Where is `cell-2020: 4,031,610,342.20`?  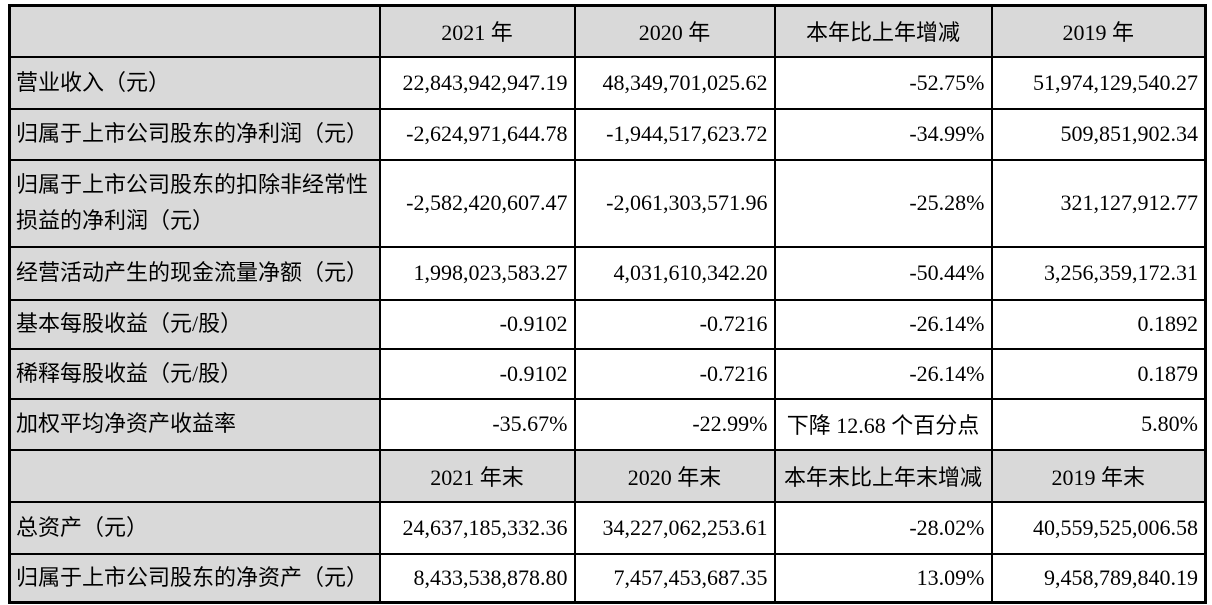 cell-2020: 4,031,610,342.20 is located at coordinates (674, 273).